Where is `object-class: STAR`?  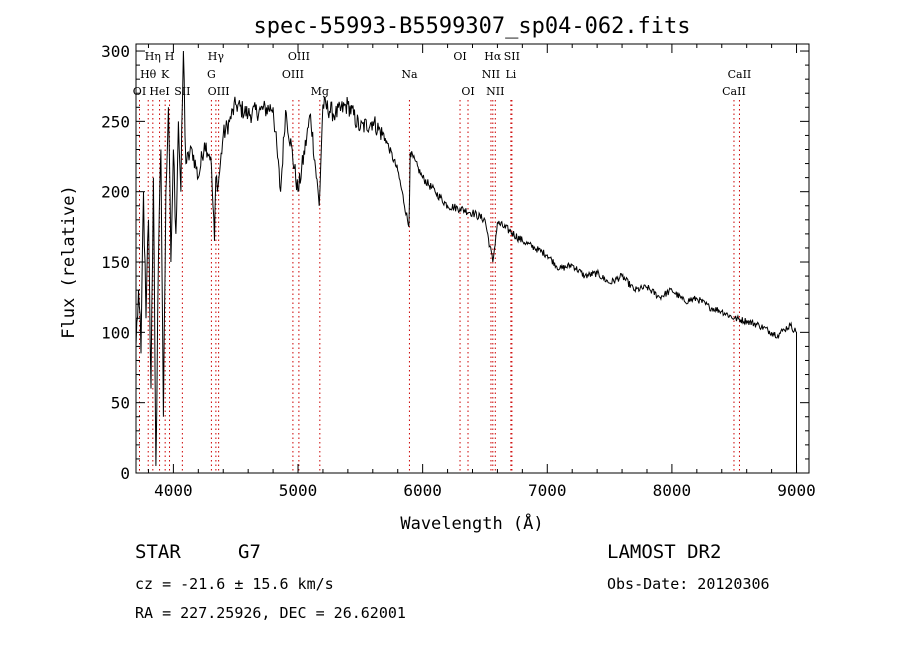
object-class: STAR is located at coordinates (158, 552).